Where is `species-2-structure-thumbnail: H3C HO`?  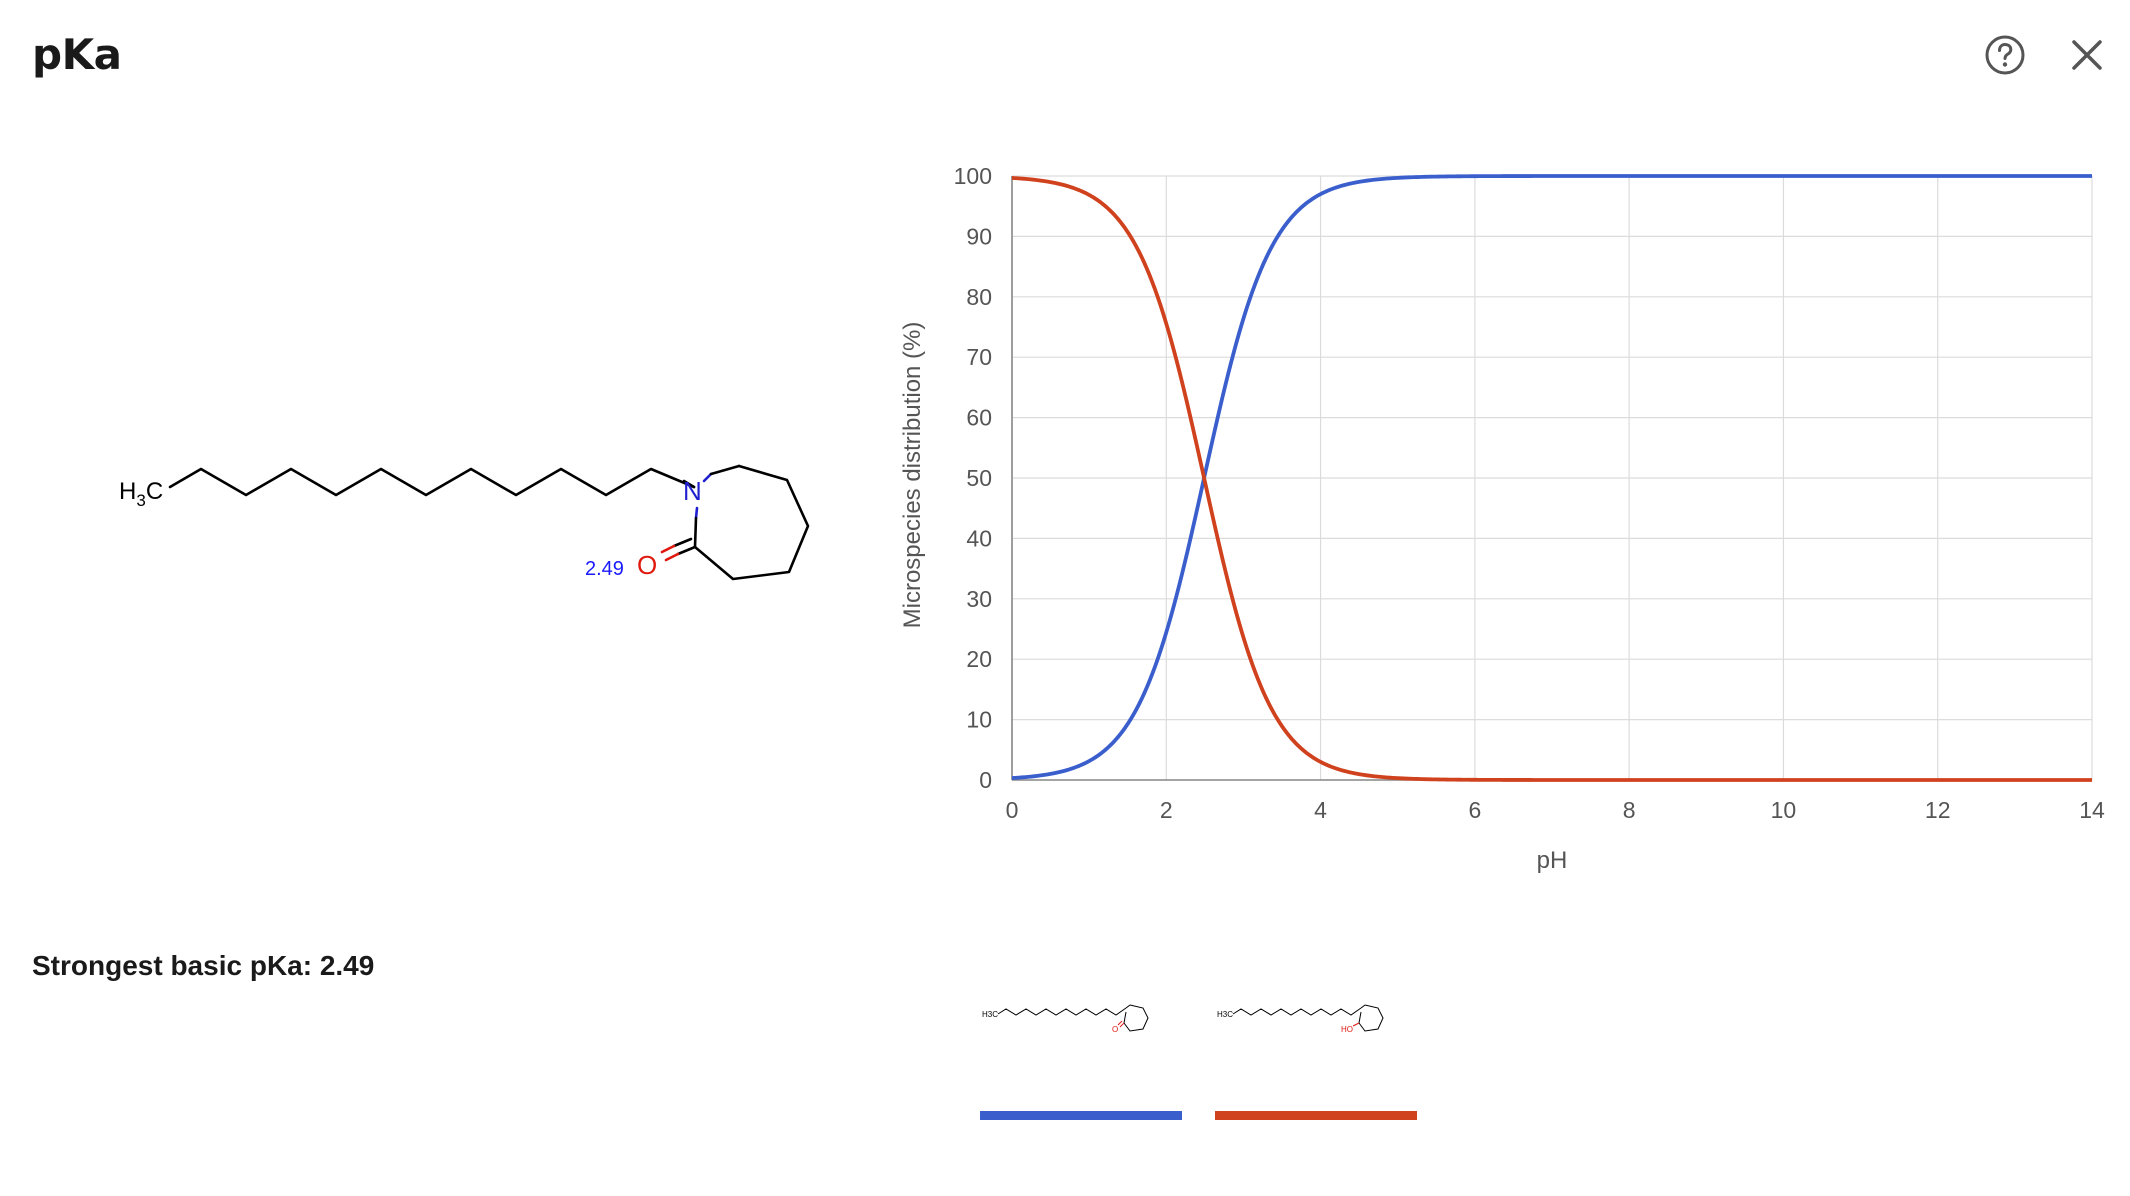
species-2-structure-thumbnail: H3C HO is located at coordinates (1300, 1019).